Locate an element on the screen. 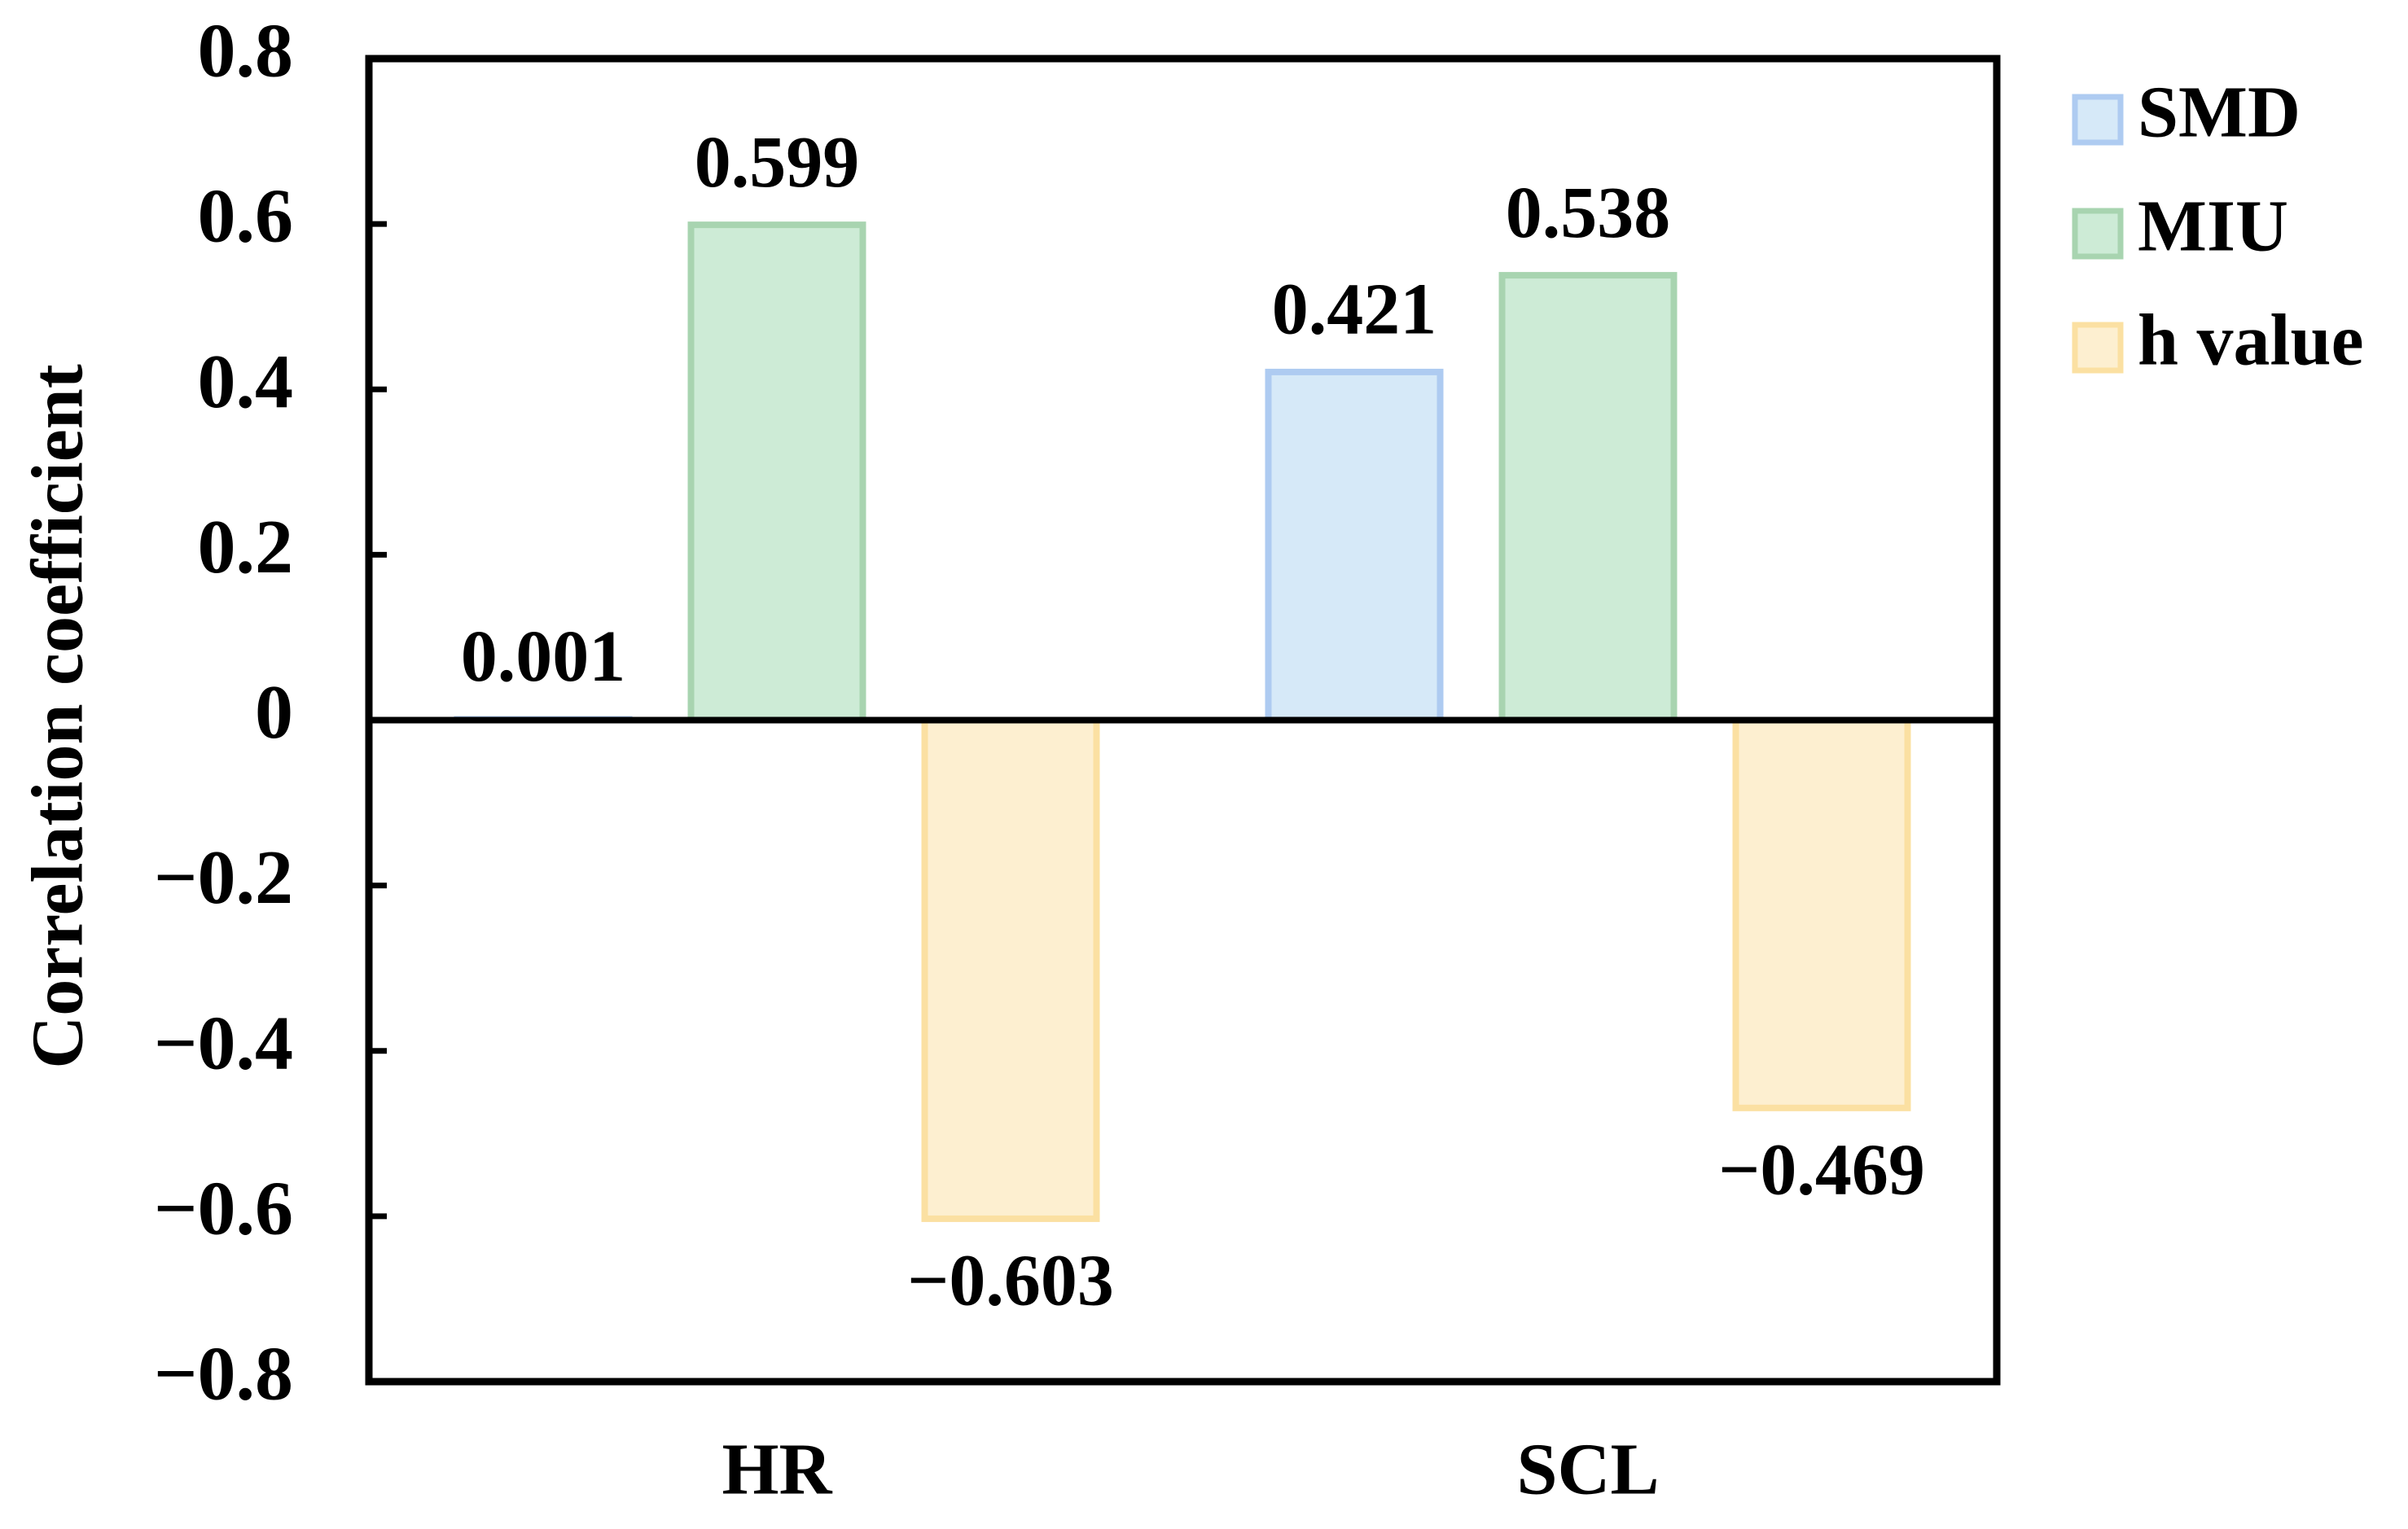 The image size is (2408, 1529). y-tick-label: 0.4 is located at coordinates (246, 382).